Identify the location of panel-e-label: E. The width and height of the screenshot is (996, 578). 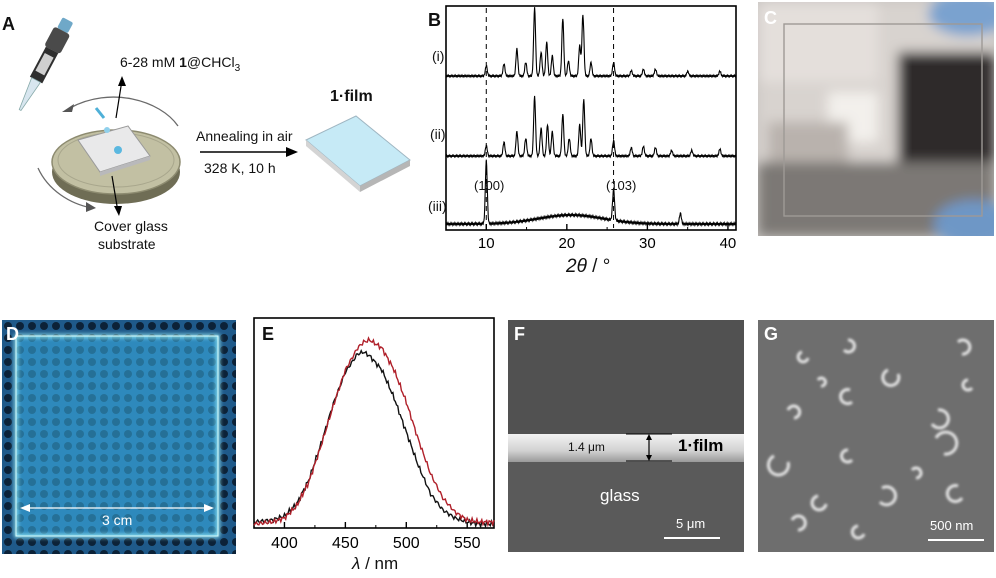
(268, 334).